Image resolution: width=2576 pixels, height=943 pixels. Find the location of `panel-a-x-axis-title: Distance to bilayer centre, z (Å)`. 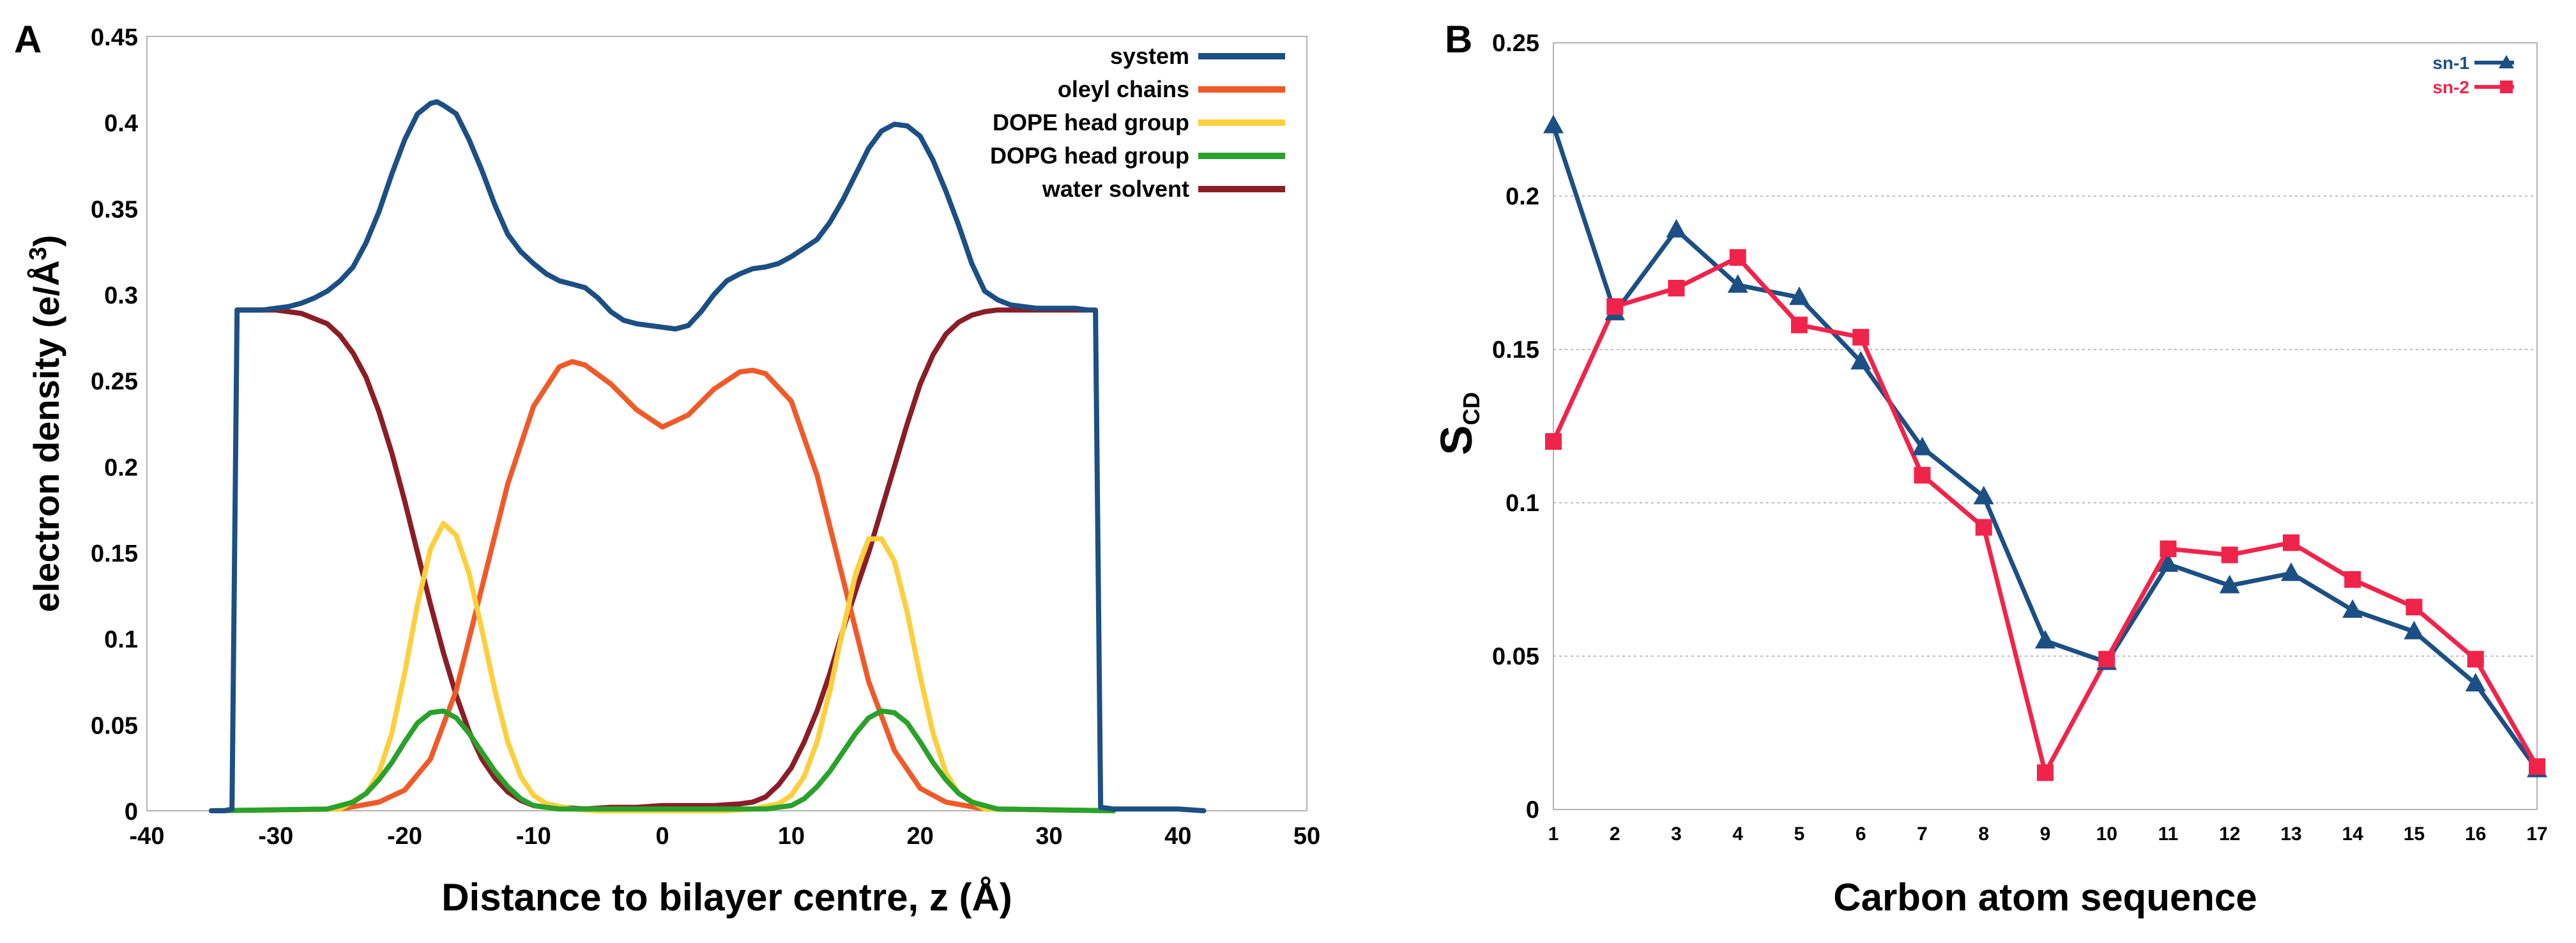

panel-a-x-axis-title: Distance to bilayer centre, z (Å) is located at coordinates (726, 897).